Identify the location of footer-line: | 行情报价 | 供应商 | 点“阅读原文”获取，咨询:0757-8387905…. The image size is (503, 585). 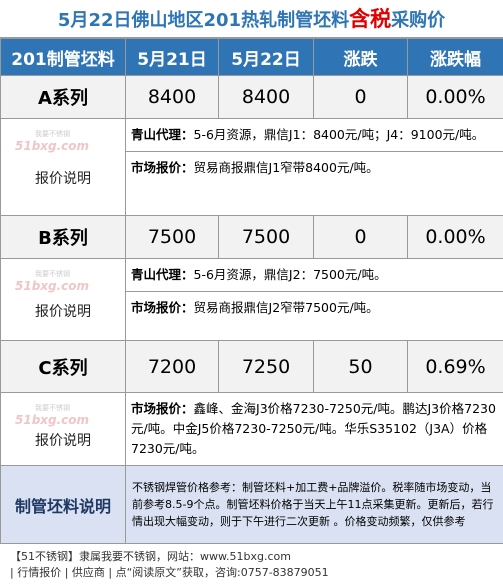
(251, 573).